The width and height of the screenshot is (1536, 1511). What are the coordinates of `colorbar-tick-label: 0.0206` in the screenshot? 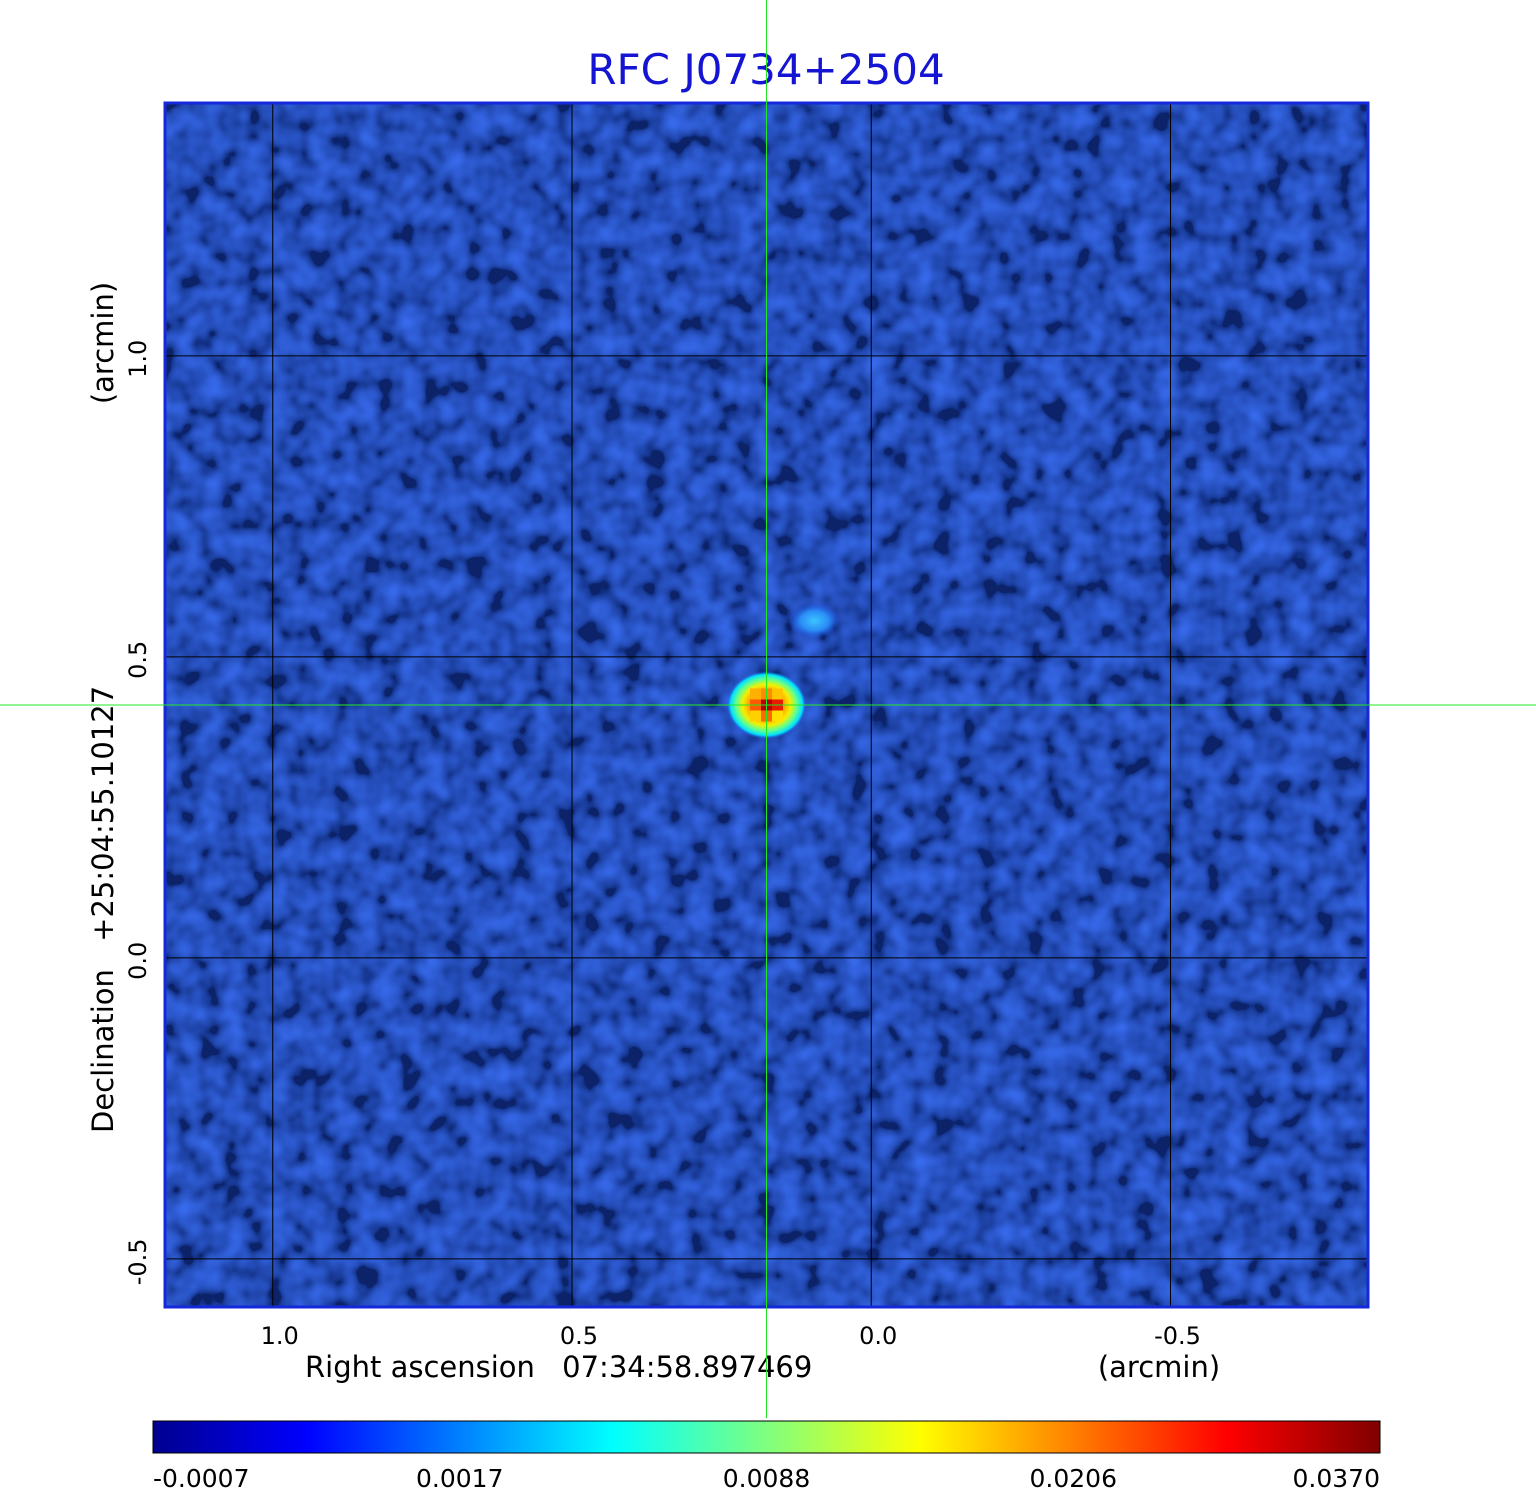 It's located at (1073, 1478).